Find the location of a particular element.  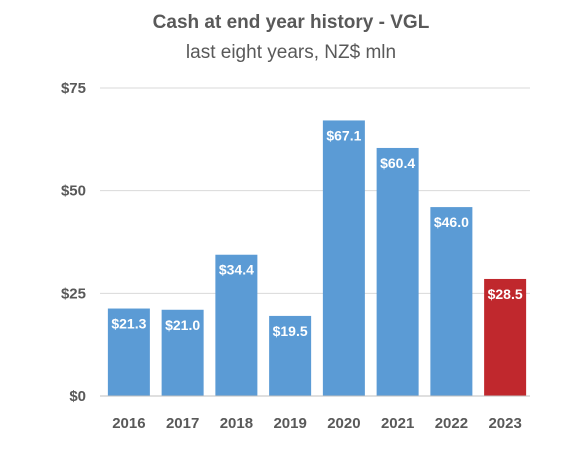

data-label: $21.0 is located at coordinates (182, 325).